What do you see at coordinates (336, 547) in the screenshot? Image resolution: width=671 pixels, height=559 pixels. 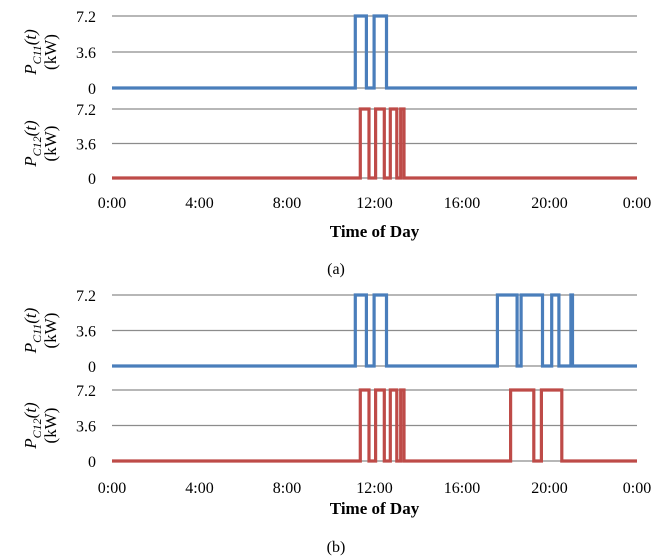 I see `panel-caption: (b)` at bounding box center [336, 547].